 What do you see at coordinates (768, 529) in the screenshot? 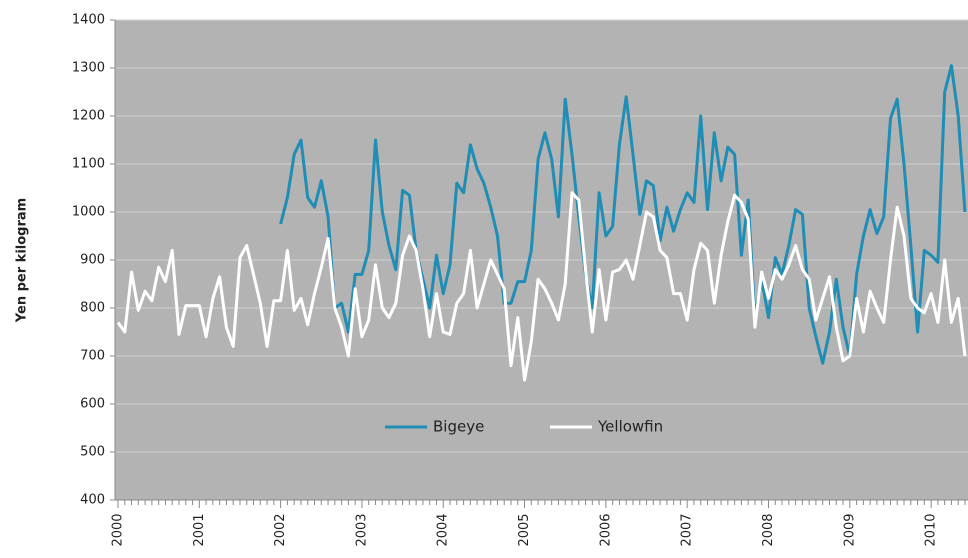
I see `x-tick-label: 2008` at bounding box center [768, 529].